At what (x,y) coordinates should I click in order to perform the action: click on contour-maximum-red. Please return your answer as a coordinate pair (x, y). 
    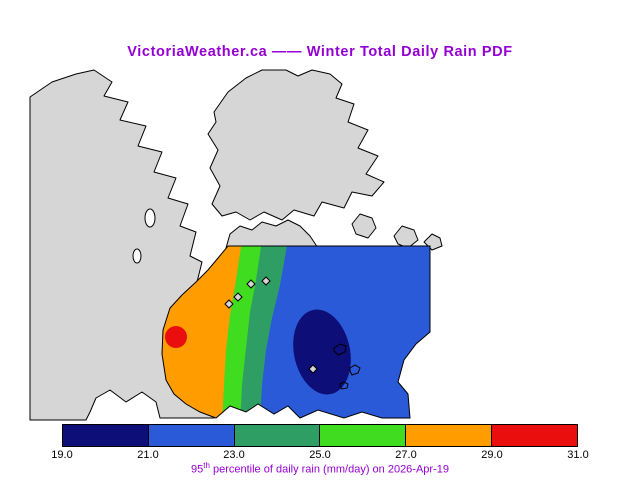
    Looking at the image, I should click on (176, 337).